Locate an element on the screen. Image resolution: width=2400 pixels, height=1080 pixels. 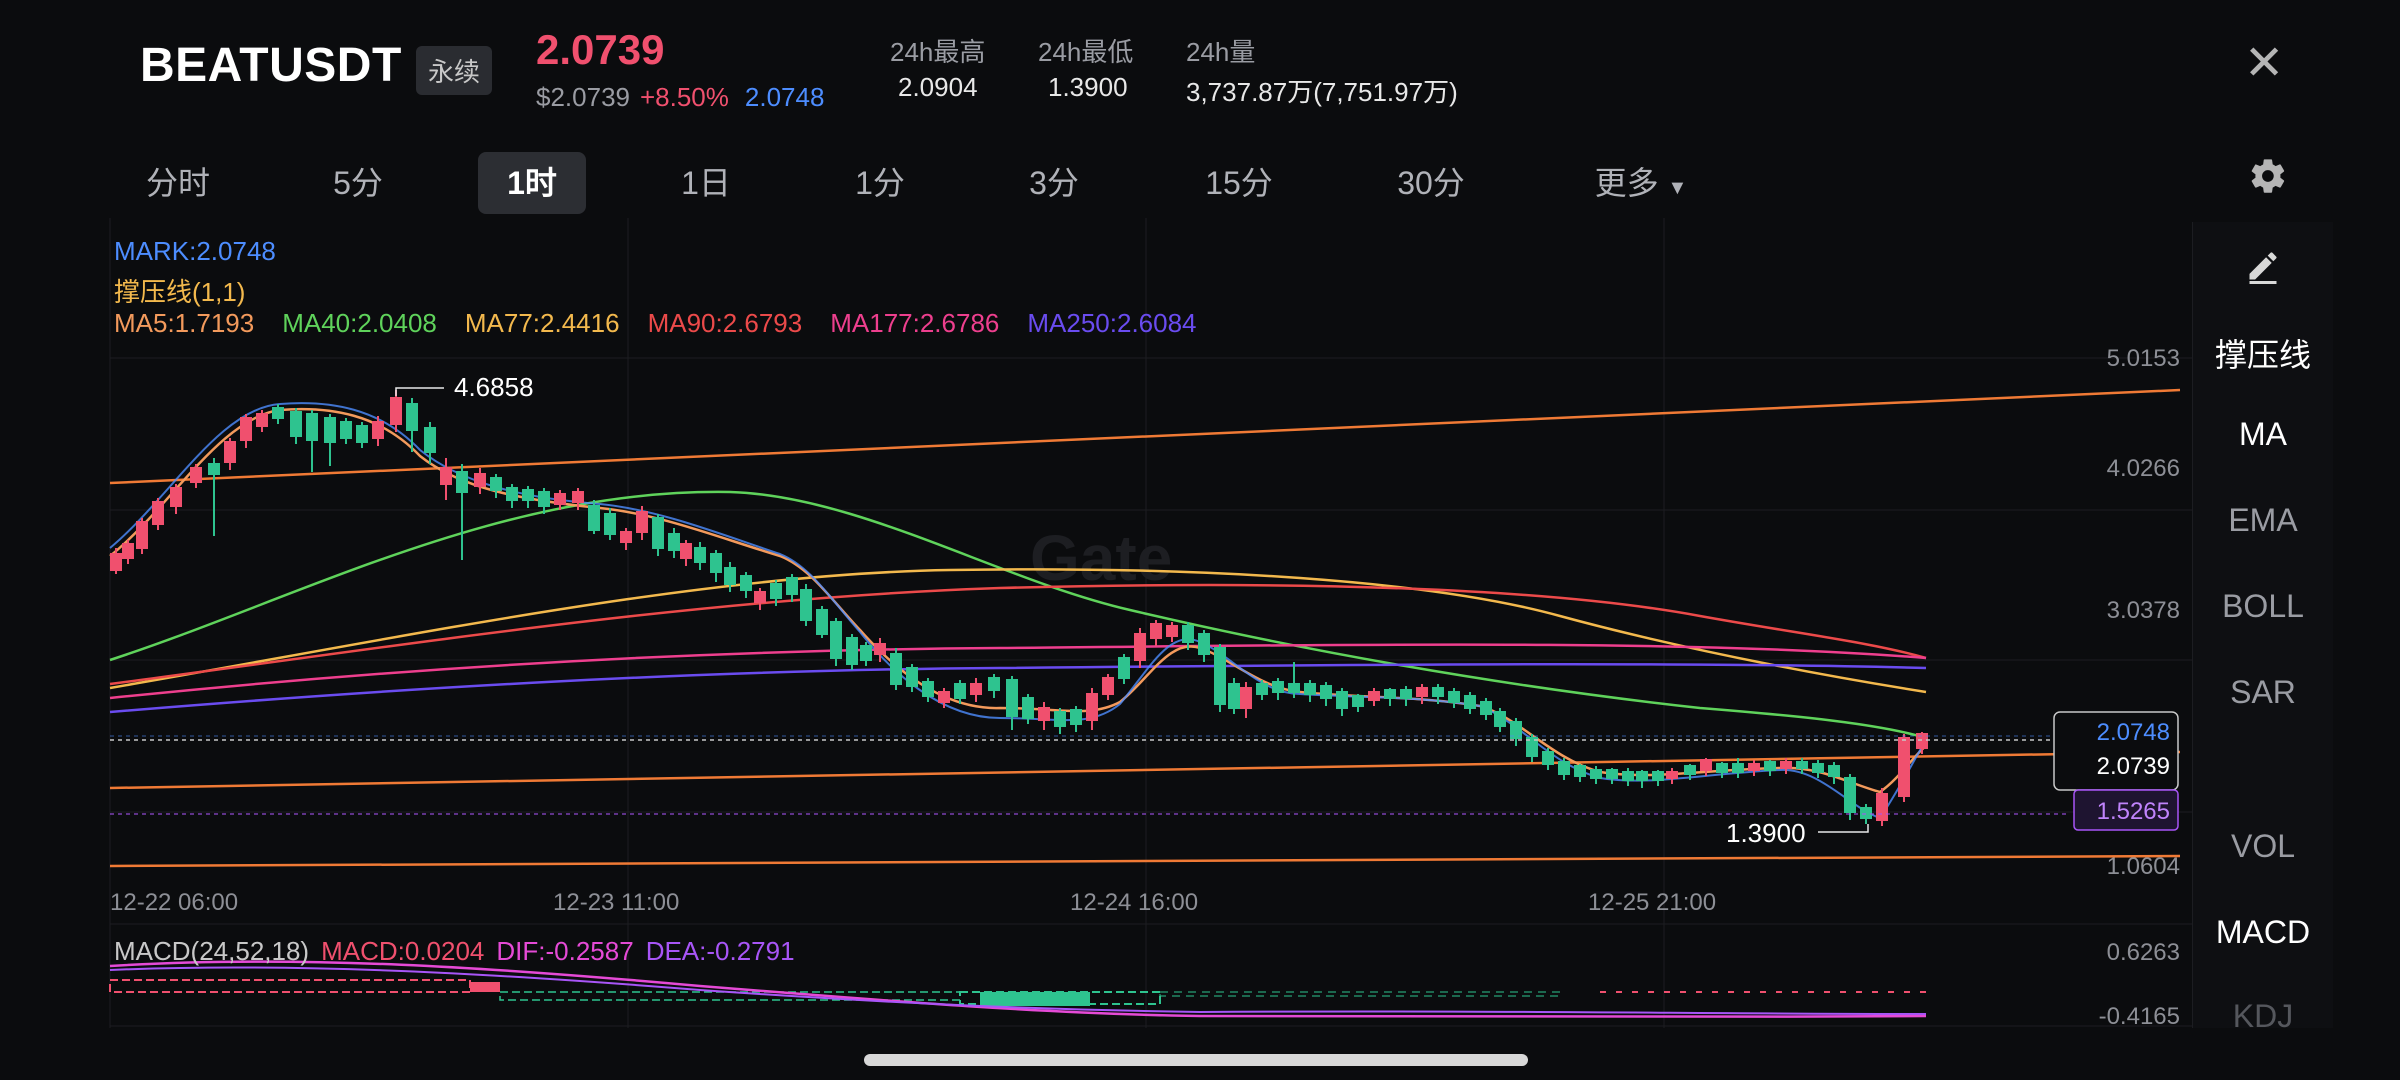
macd-dea-line is located at coordinates (1018, 990).